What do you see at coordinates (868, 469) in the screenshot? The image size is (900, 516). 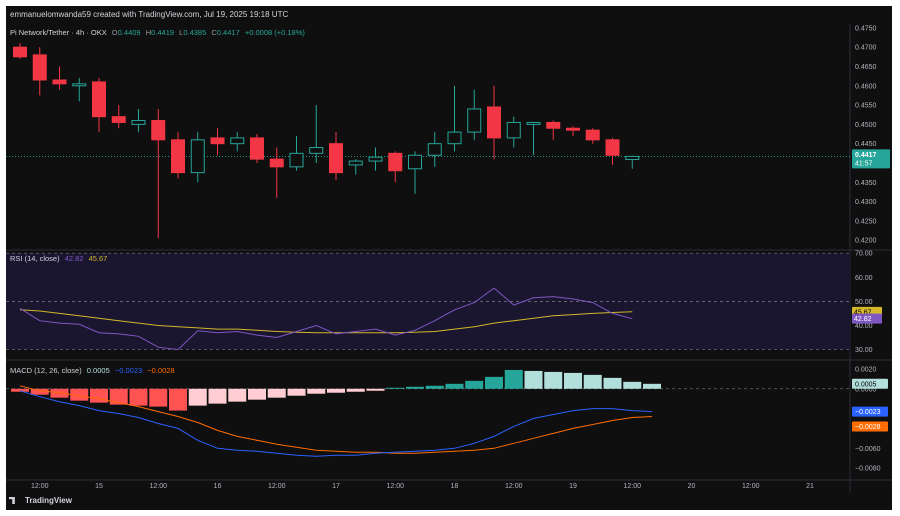 I see `macd-axis-tick: −0.0080` at bounding box center [868, 469].